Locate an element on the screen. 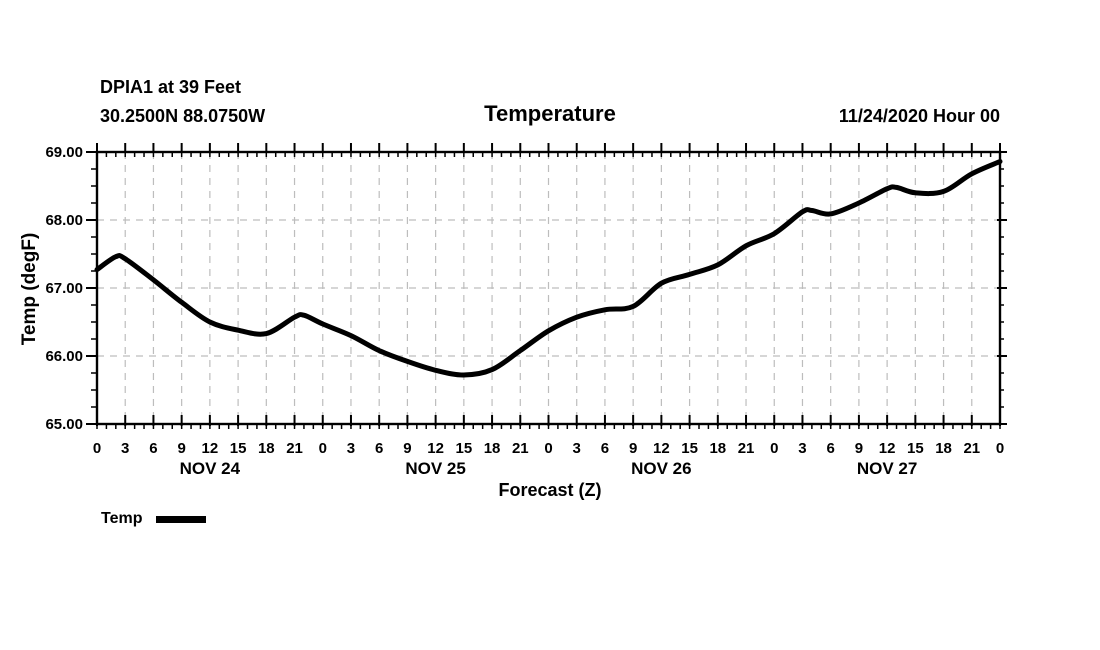 The height and width of the screenshot is (650, 1100). y-axis-title: Temp (degF) is located at coordinates (29, 289).